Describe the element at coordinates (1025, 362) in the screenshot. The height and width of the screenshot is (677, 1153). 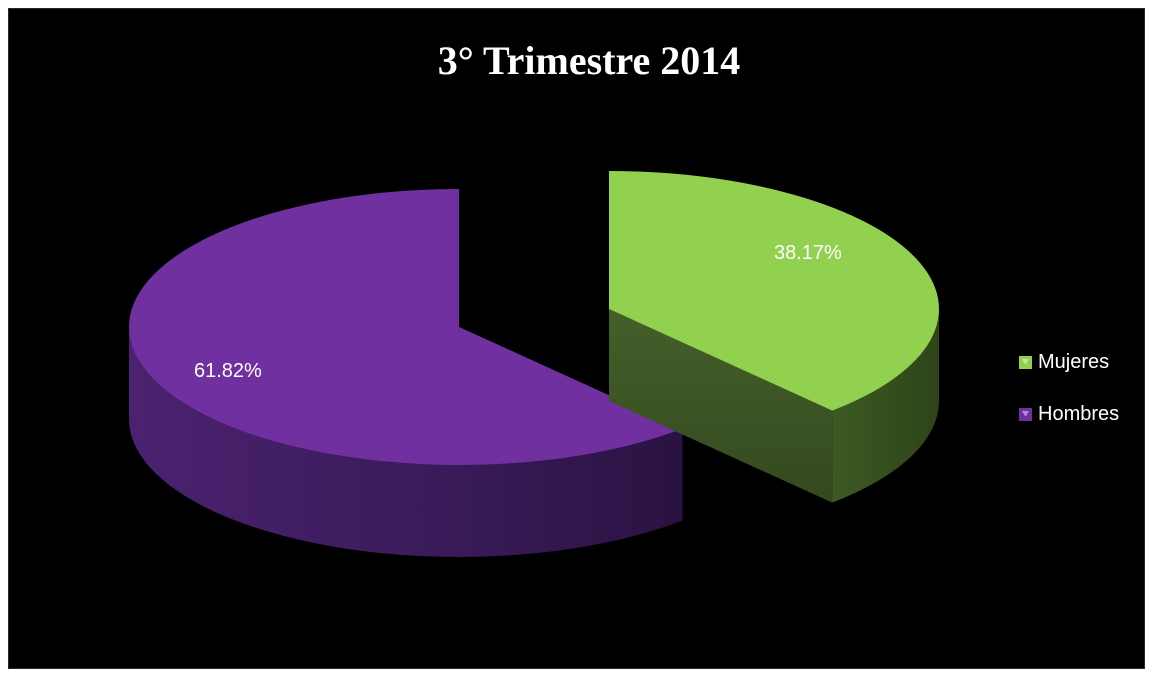
I see `legend-swatch-mujeres-icon` at that location.